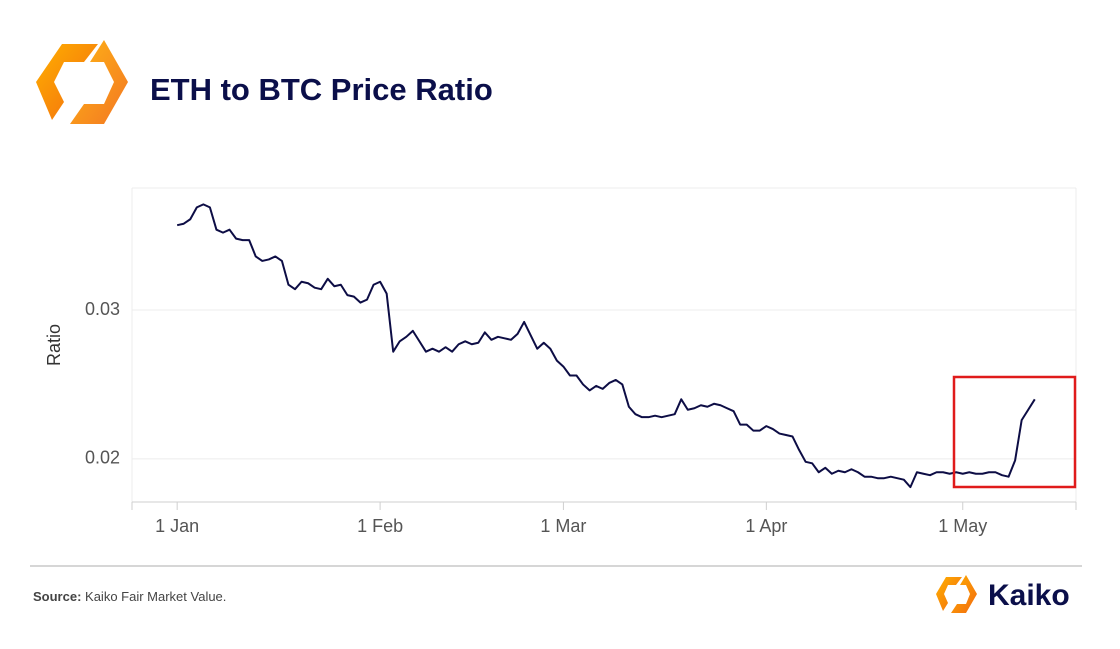 The width and height of the screenshot is (1120, 649). I want to click on x-tick-label: 1 Jan, so click(177, 526).